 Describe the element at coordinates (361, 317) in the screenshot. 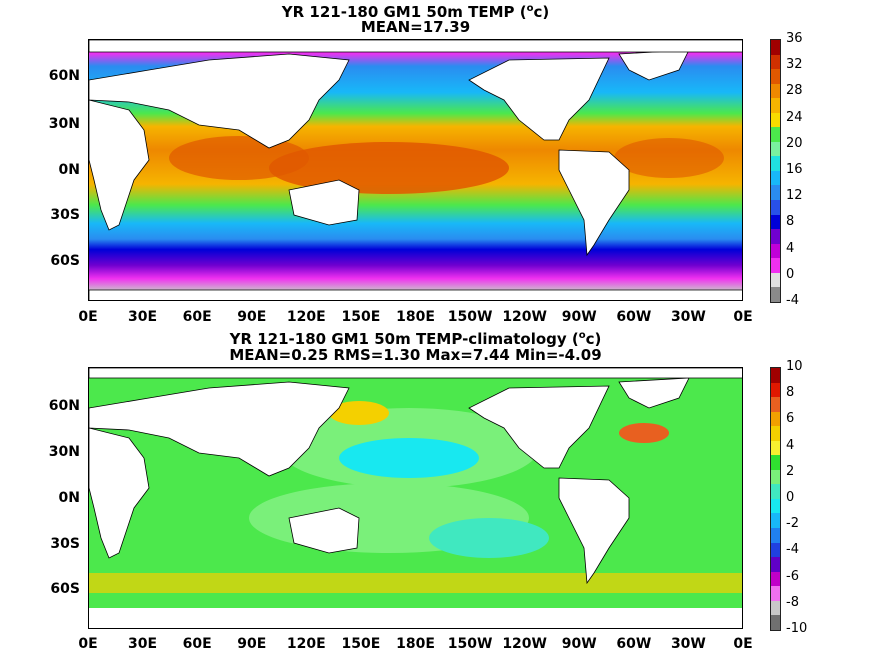

I see `lon-label-5-top: 150E` at that location.